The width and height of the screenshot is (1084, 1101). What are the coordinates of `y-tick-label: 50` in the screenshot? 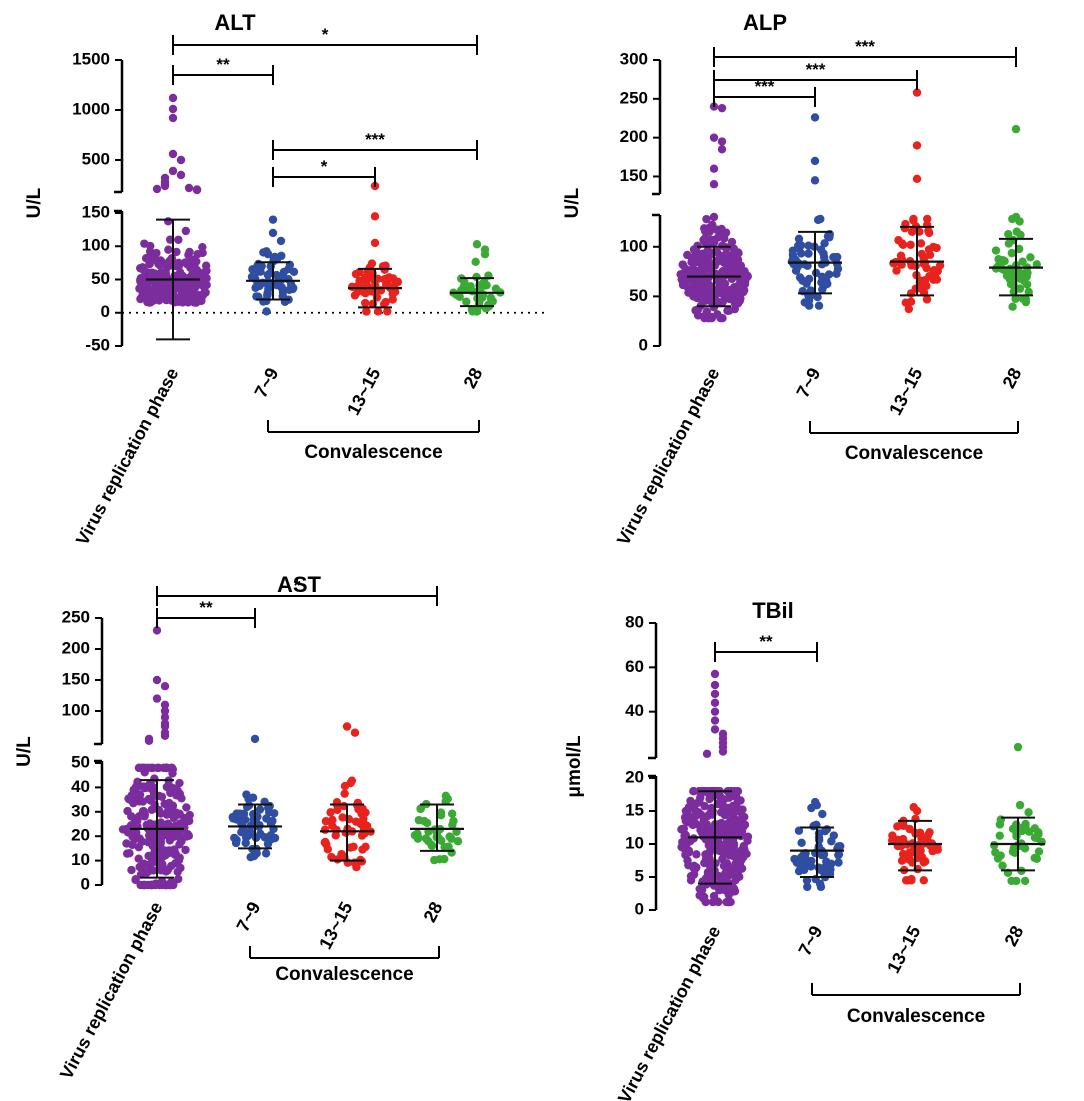 It's located at (100, 278).